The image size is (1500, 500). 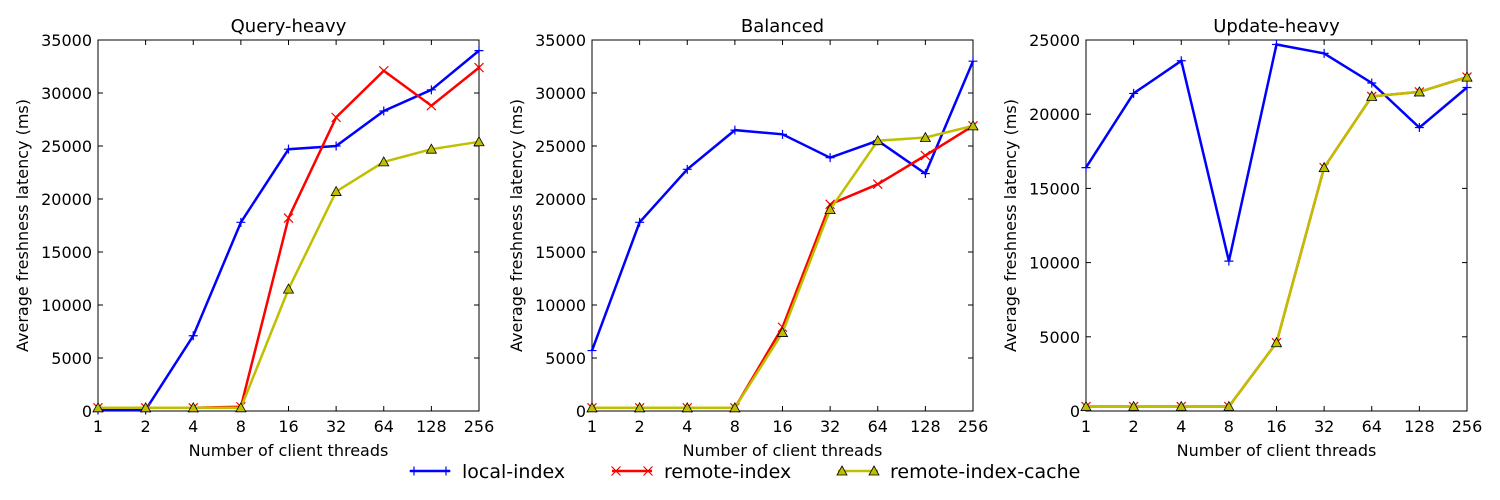 I want to click on legend-label: local-index, so click(x=513, y=472).